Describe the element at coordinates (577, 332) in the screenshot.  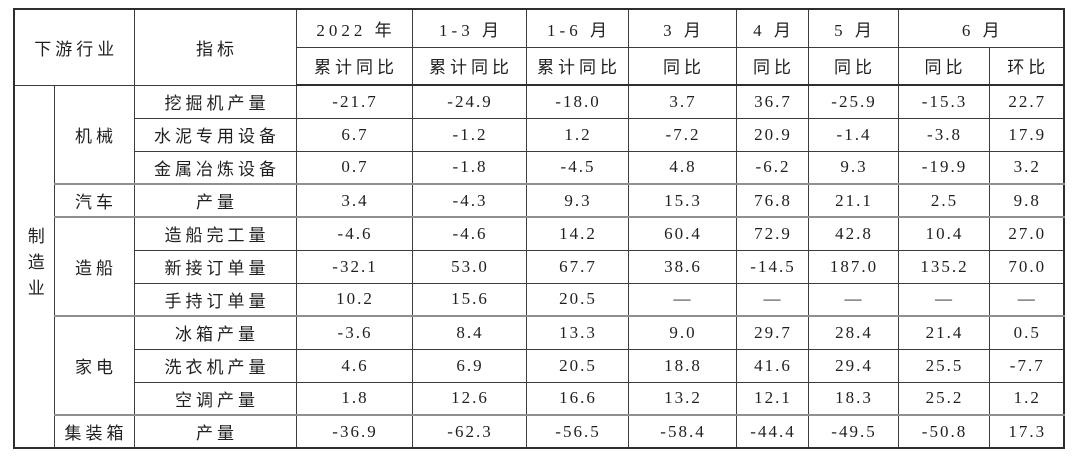
I see `value-cell: 13.3` at that location.